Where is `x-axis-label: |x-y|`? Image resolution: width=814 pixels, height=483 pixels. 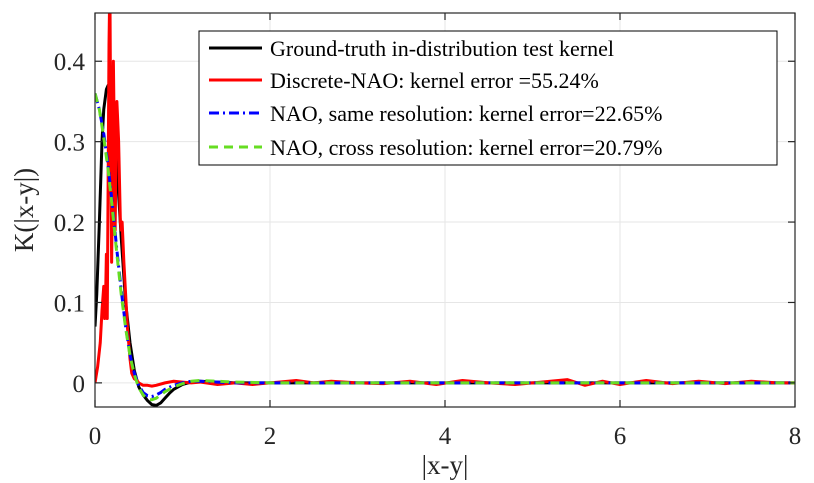
x-axis-label: |x-y| is located at coordinates (445, 465).